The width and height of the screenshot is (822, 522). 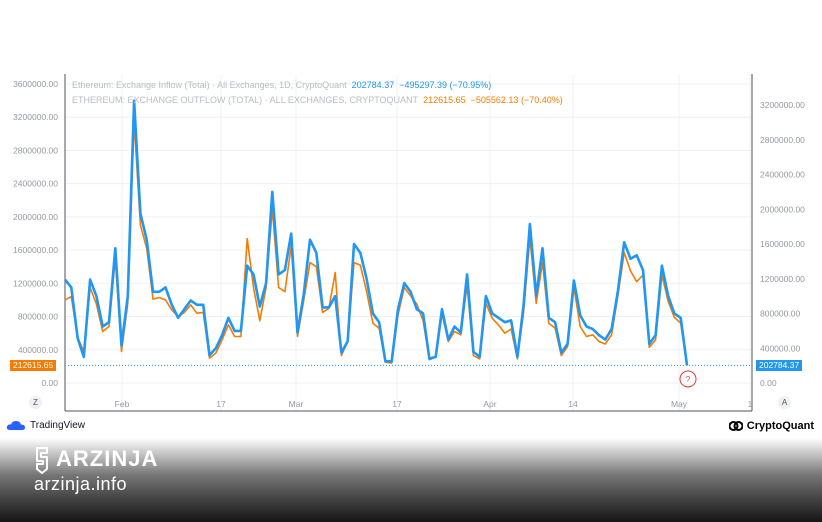 What do you see at coordinates (768, 383) in the screenshot?
I see `right-axis-tick-label: 0.00` at bounding box center [768, 383].